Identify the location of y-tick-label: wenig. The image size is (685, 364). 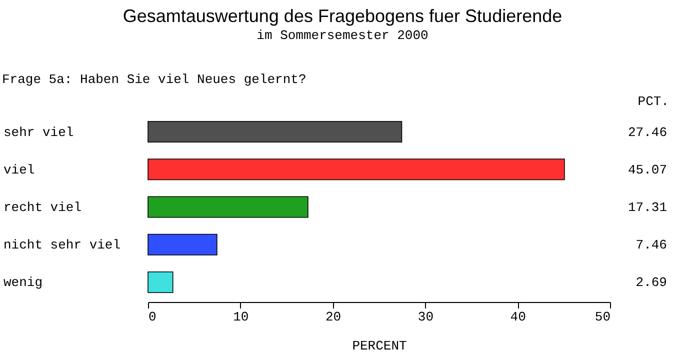
(23, 282).